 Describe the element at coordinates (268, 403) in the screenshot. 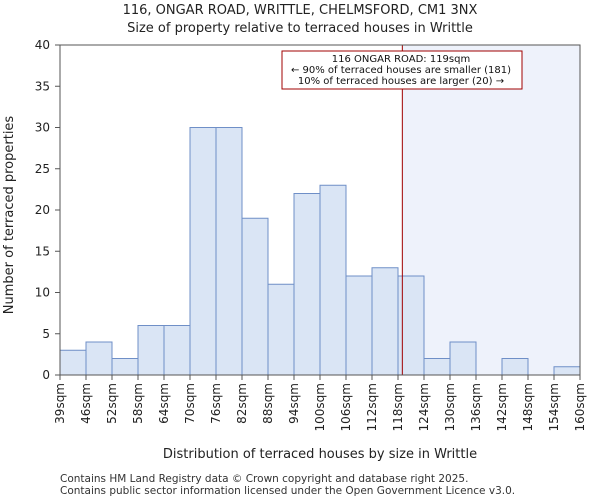

I see `x-tick-label: 88sqm` at that location.